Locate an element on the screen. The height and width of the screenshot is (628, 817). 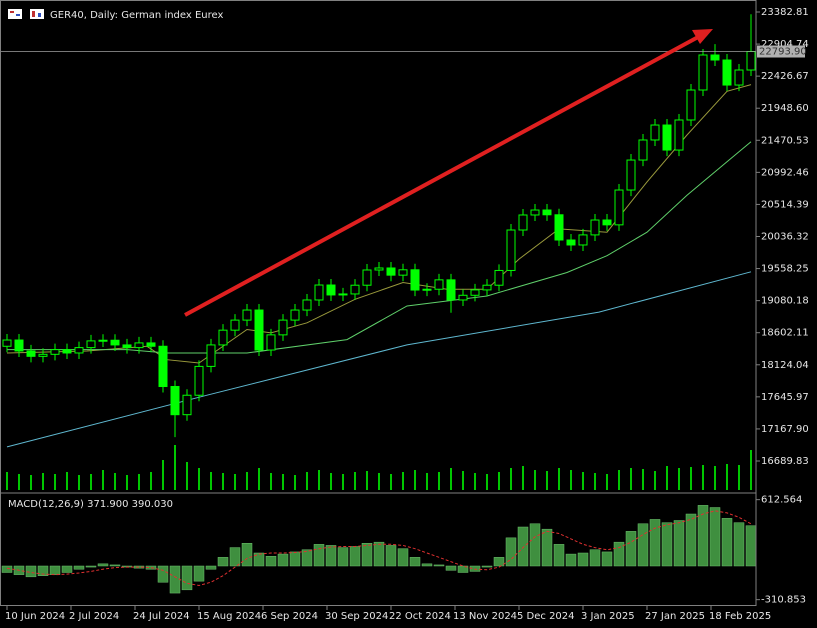
y-tick-label: 21470.53 is located at coordinates (785, 140).